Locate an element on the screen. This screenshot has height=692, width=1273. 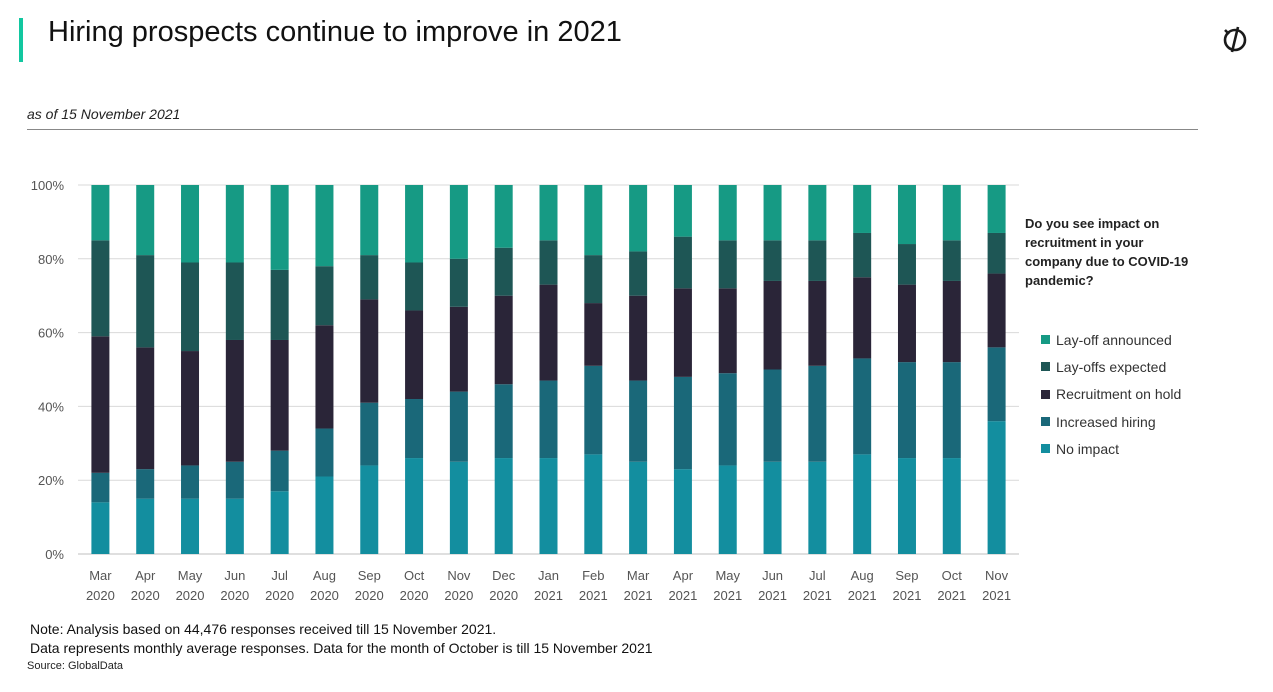
x-tick-label: Jan is located at coordinates (548, 575).